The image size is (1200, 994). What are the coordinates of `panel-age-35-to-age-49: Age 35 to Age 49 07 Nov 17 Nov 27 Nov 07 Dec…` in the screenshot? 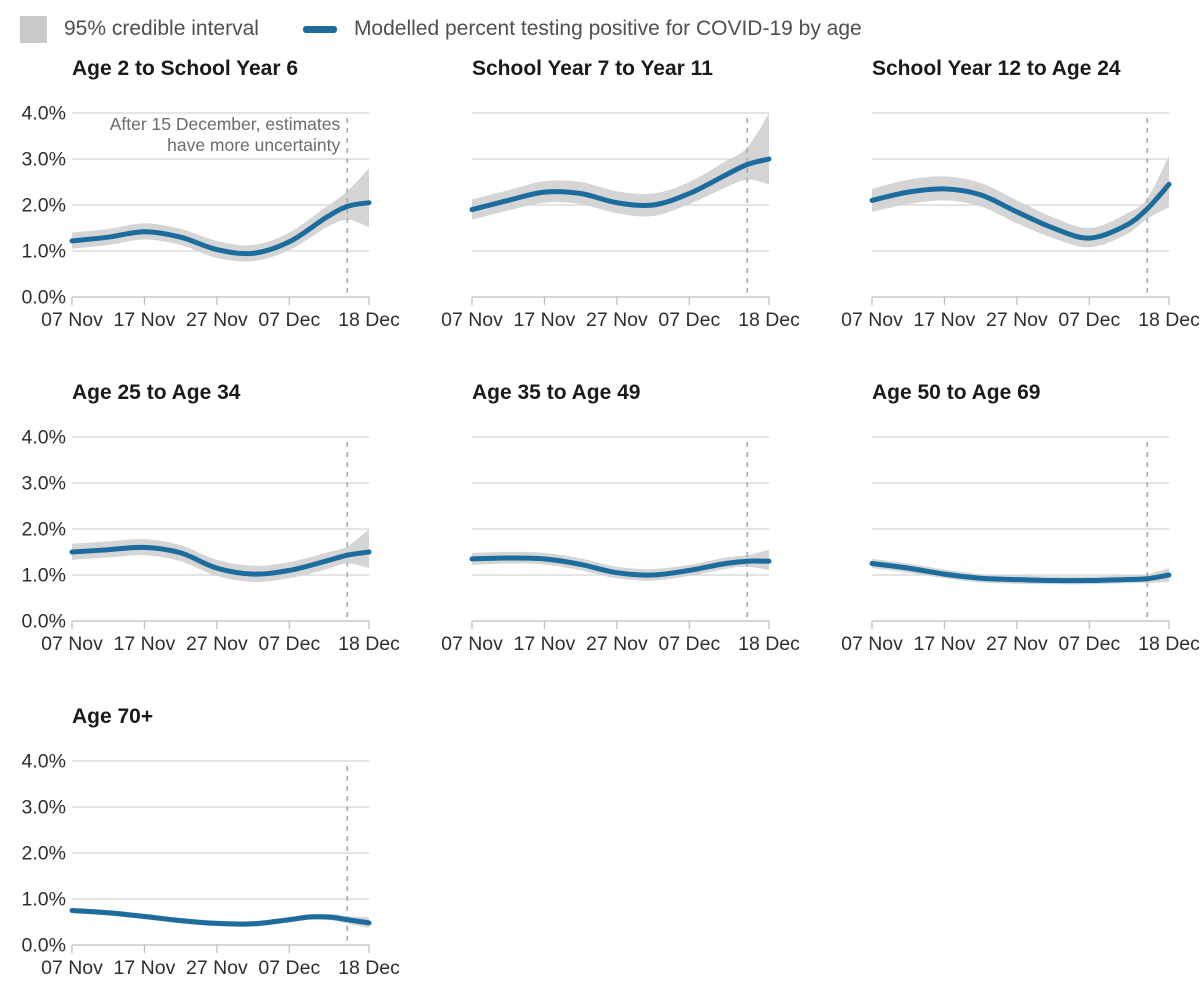 It's located at (600, 526).